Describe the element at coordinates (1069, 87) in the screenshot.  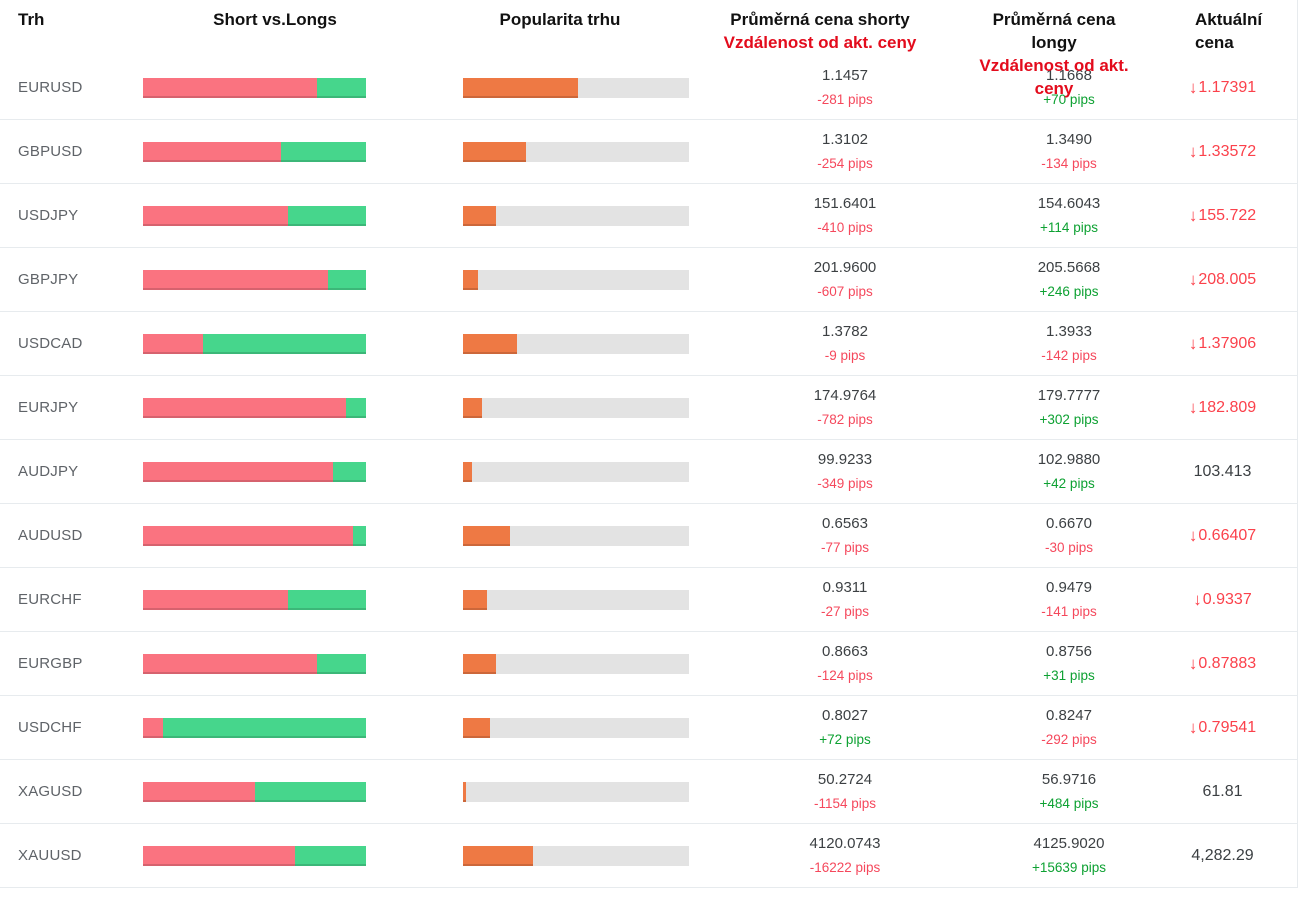
I see `avg-long-price-cell: 1.1668 +70 pips` at that location.